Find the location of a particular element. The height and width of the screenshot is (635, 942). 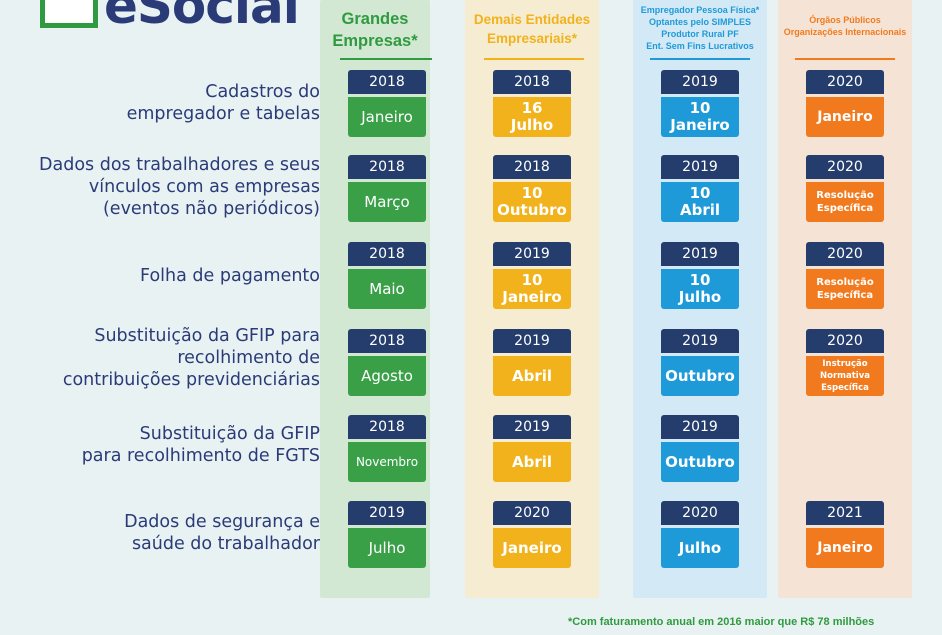

milestone-cell-pf: 2020 Julho is located at coordinates (700, 534).